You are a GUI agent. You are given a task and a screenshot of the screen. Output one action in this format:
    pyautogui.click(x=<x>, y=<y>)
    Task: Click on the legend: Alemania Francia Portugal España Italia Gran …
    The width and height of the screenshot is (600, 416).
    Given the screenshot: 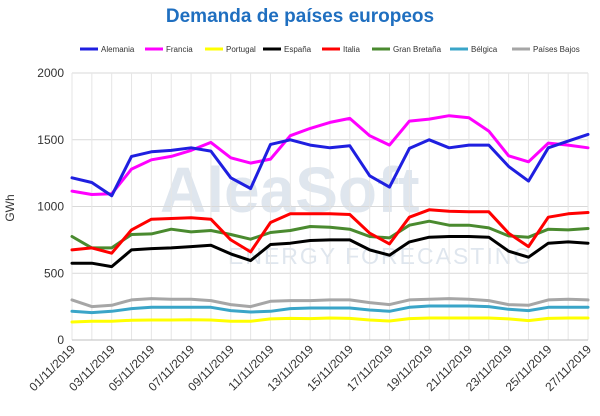 What is the action you would take?
    pyautogui.click(x=330, y=49)
    